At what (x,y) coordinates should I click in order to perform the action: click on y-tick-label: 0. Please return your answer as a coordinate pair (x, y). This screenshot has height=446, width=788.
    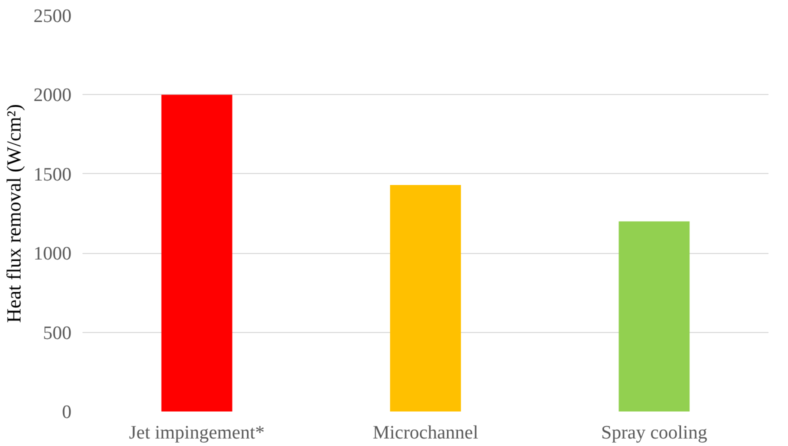
    Looking at the image, I should click on (67, 412).